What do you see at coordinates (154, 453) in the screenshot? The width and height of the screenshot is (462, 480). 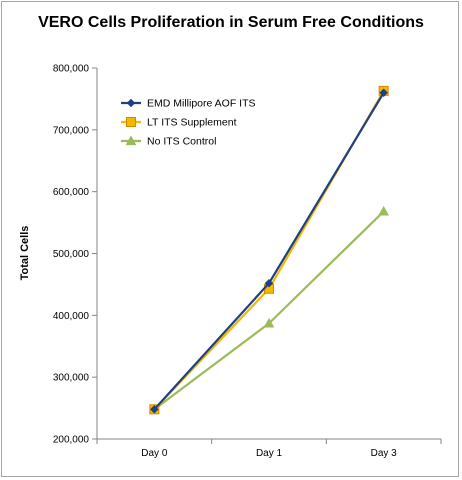 I see `x-tick-label: Day 0` at bounding box center [154, 453].